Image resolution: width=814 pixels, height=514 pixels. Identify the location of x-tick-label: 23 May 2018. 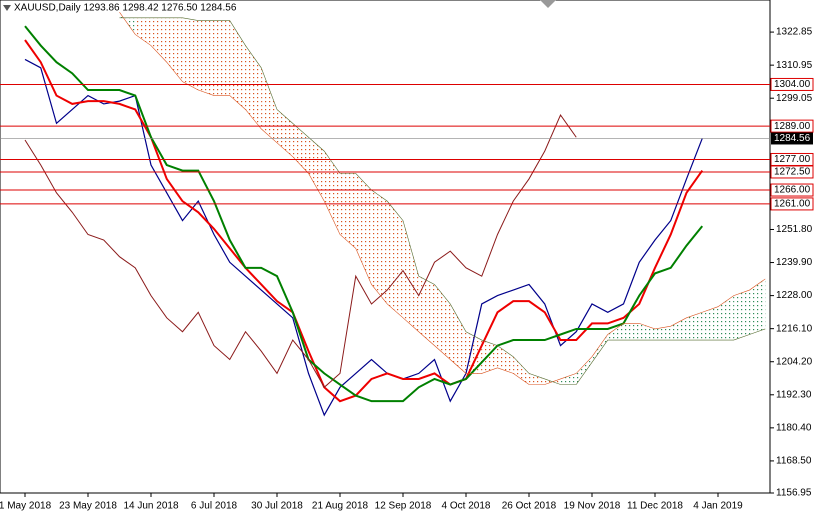
(88, 506).